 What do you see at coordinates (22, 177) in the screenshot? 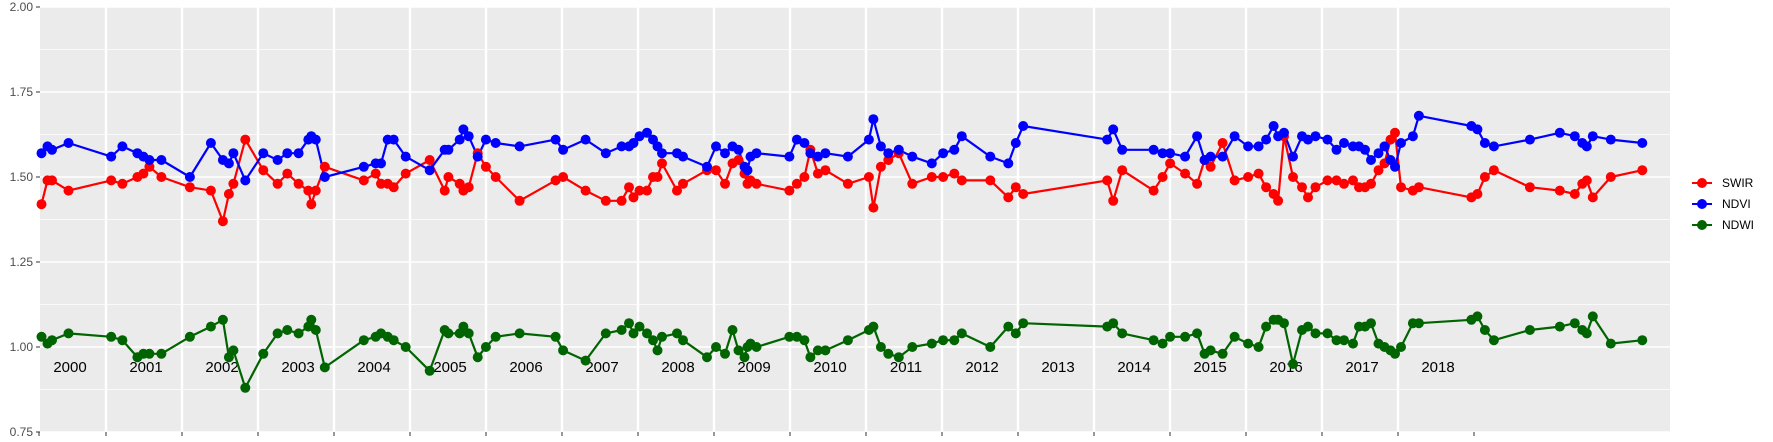
I see `y-tick-label: 1.50` at bounding box center [22, 177].